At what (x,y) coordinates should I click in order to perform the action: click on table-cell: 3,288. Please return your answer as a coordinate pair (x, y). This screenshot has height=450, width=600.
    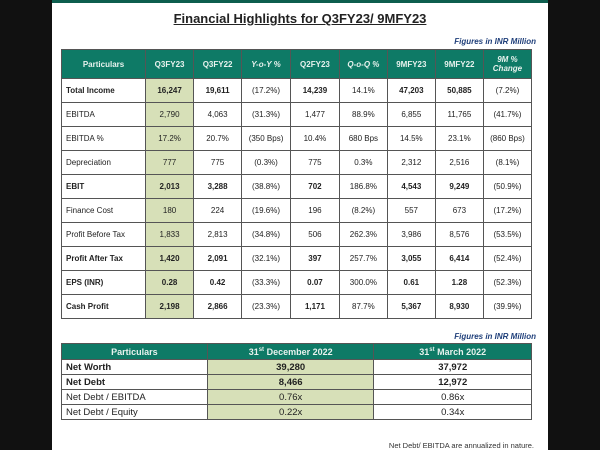
    Looking at the image, I should click on (218, 186).